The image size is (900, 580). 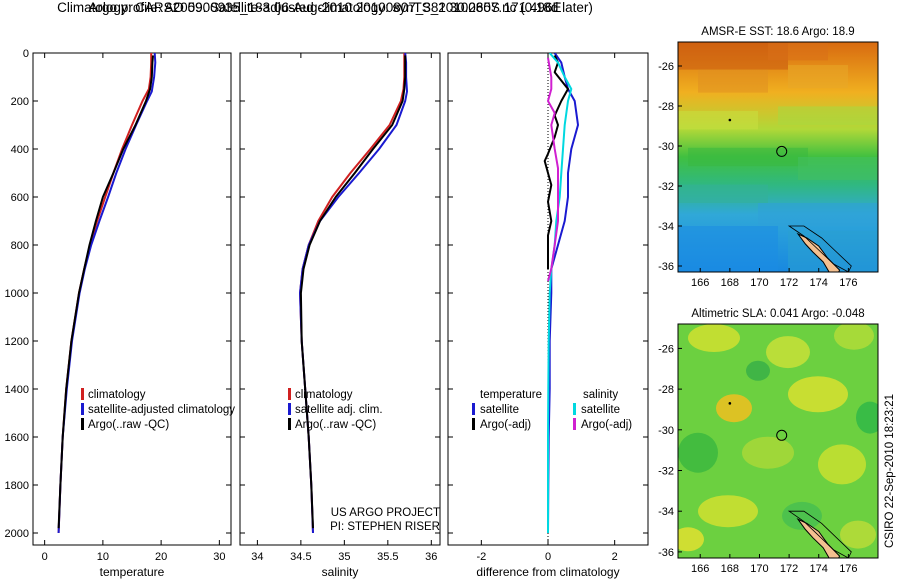 What do you see at coordinates (666, 431) in the screenshot?
I see `map-lat-tick-label: -30` at bounding box center [666, 431].